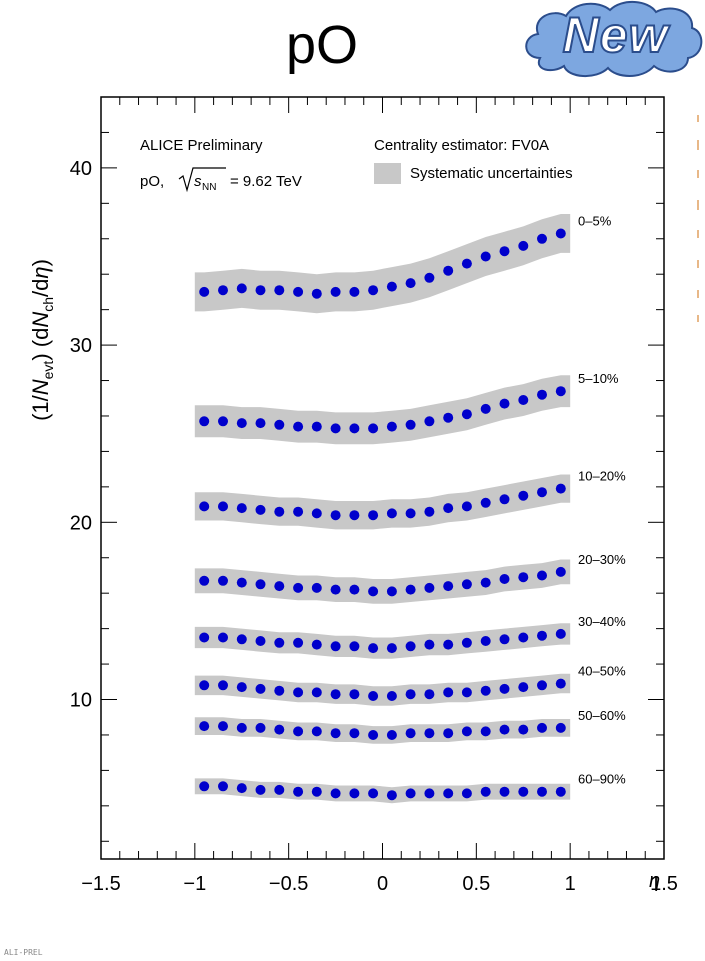 This screenshot has width=705, height=961. What do you see at coordinates (288, 884) in the screenshot?
I see `x-tick-label: −0.5` at bounding box center [288, 884].